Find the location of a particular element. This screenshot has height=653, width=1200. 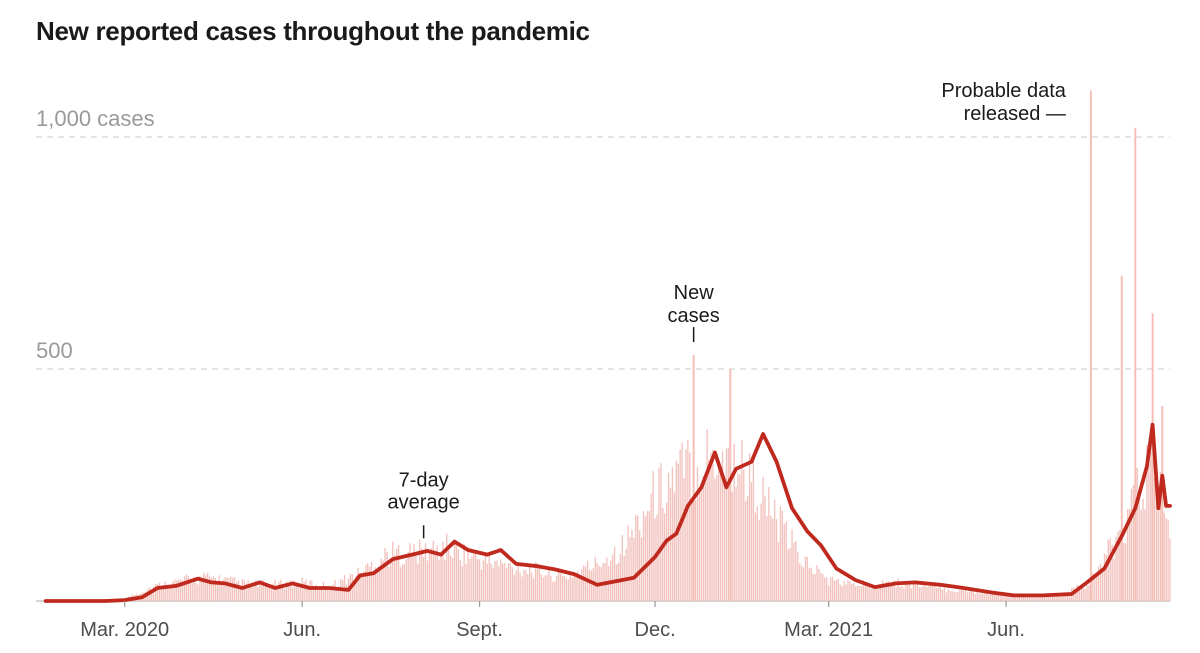

avg-annotation-line-1: average is located at coordinates (424, 502).